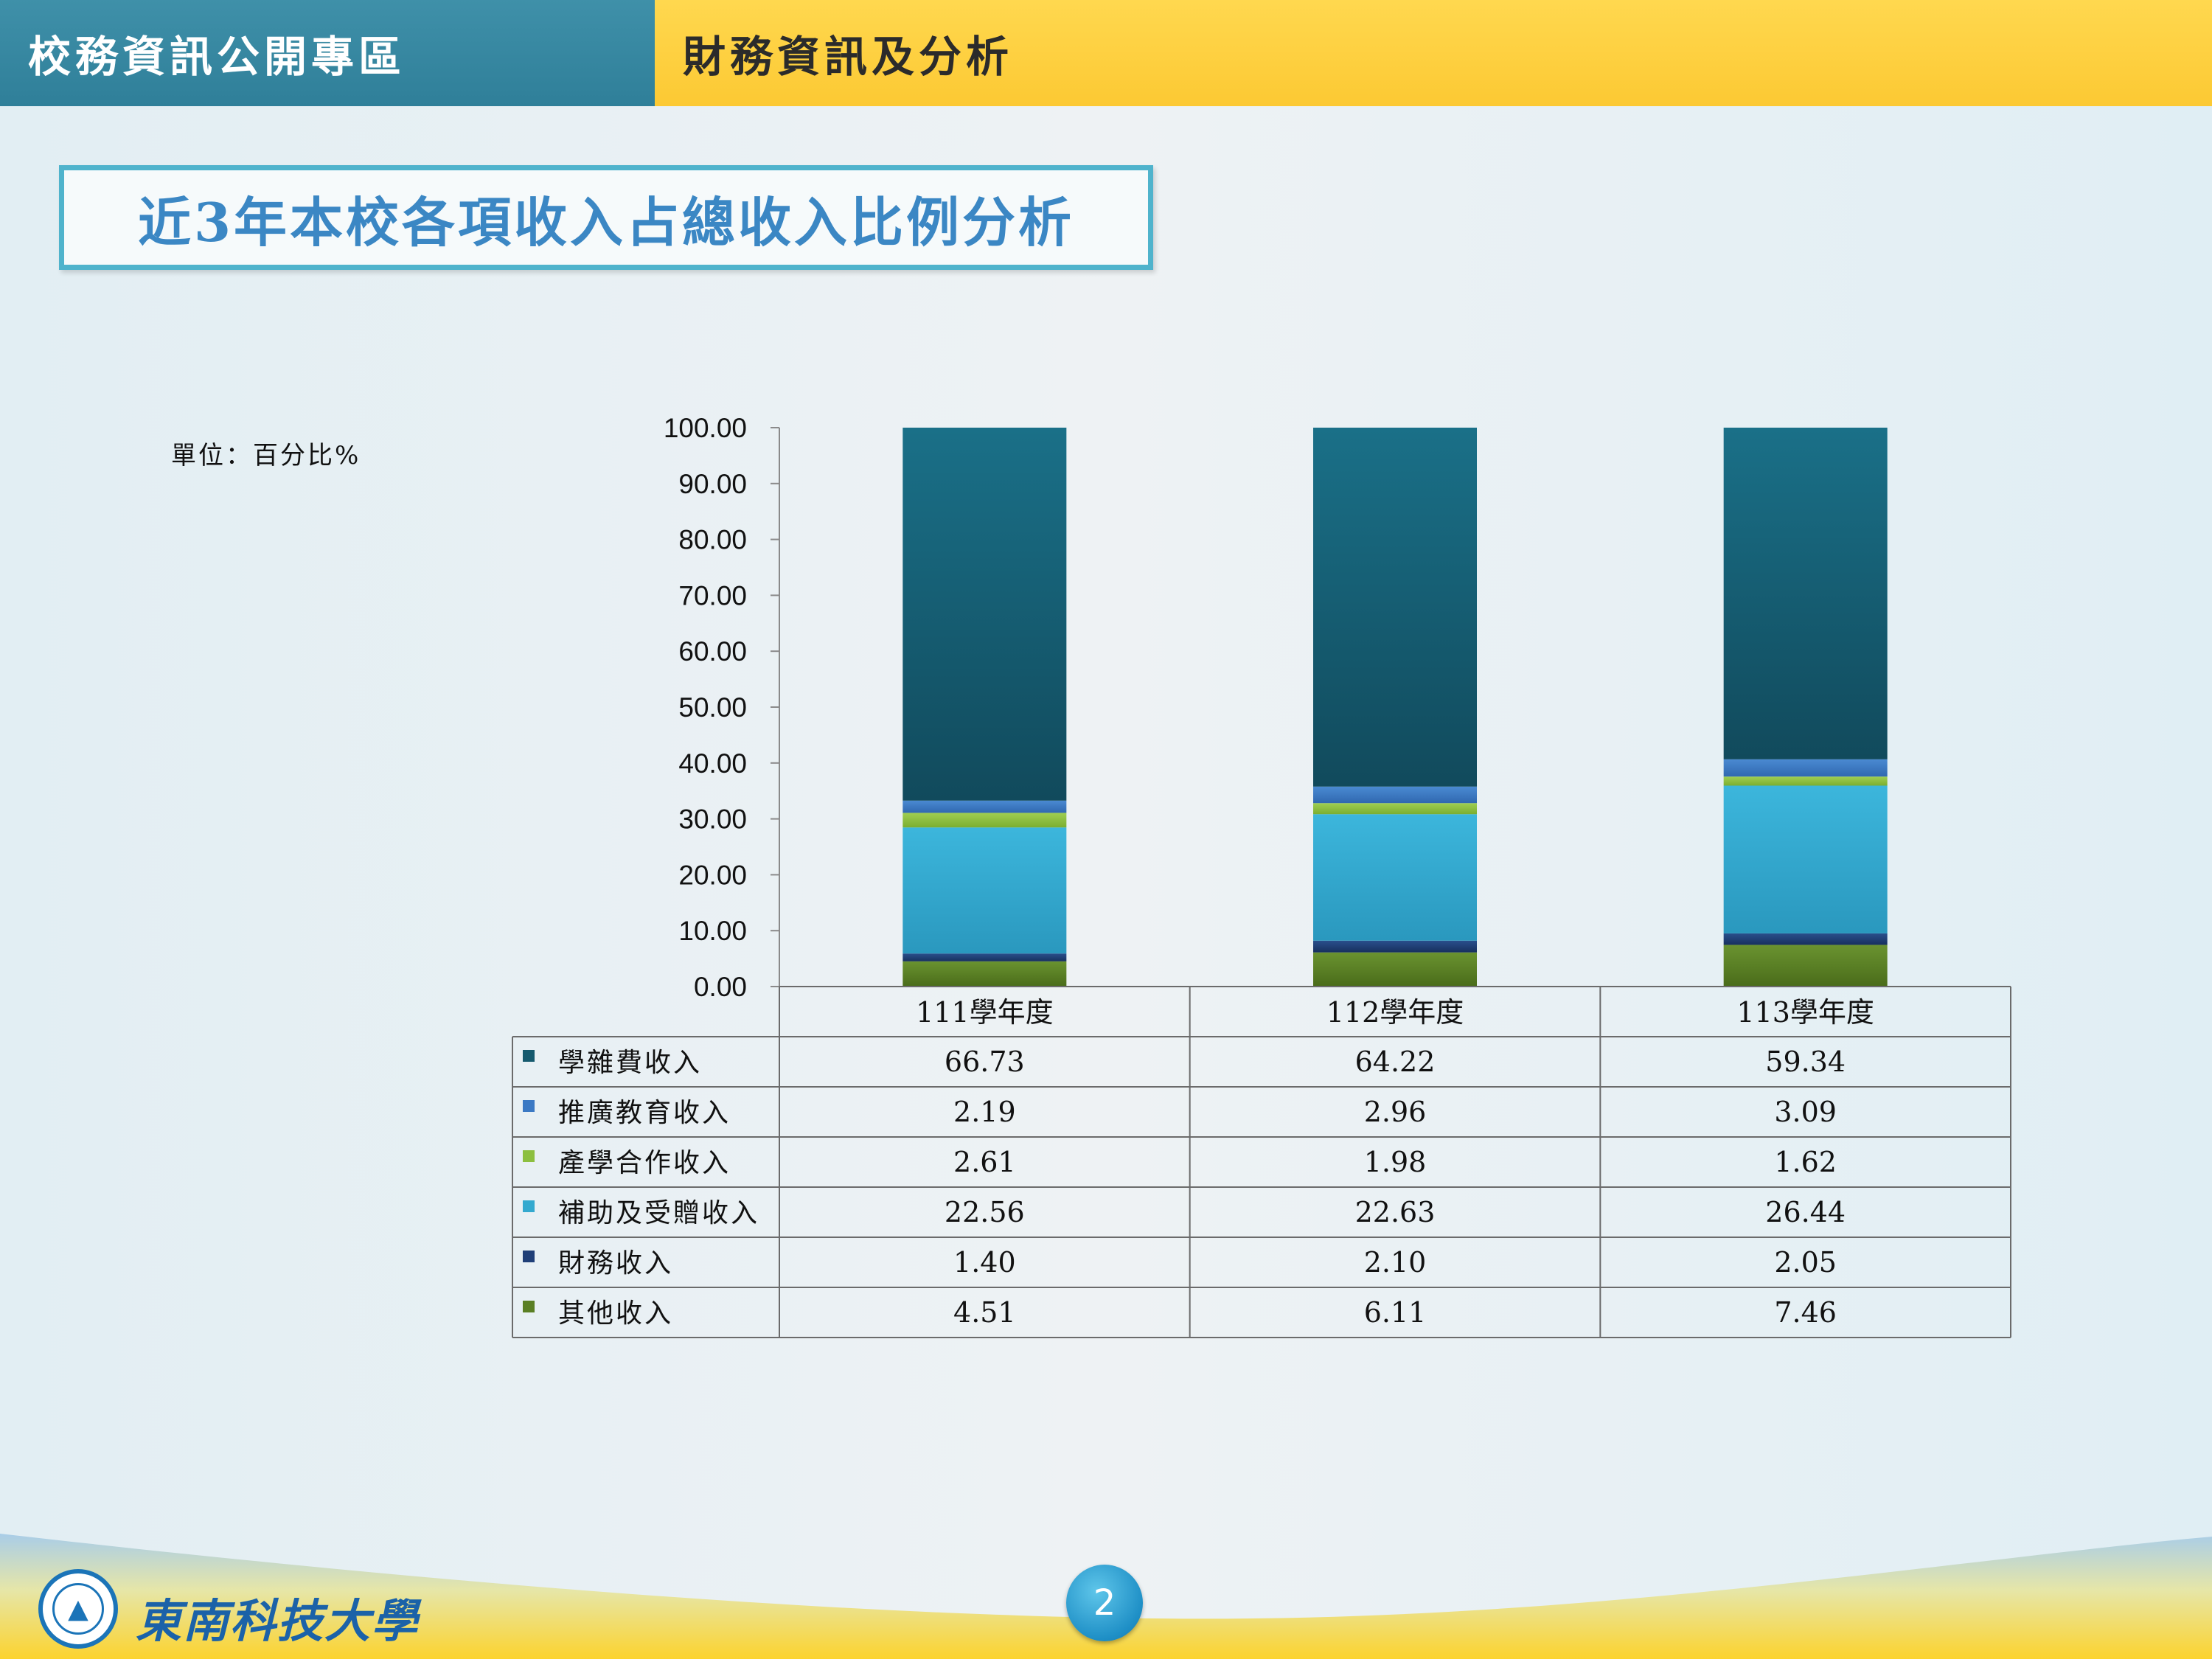 The width and height of the screenshot is (2212, 1659). Describe the element at coordinates (1395, 1162) in the screenshot. I see `data-table-value: 1.98` at that location.